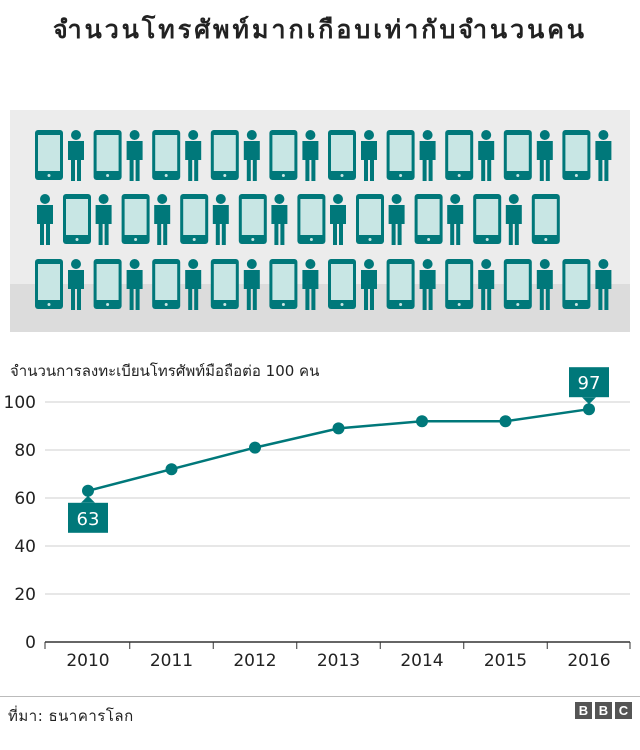 The height and width of the screenshot is (750, 640). I want to click on x-tick-label: 2014, so click(421, 661).